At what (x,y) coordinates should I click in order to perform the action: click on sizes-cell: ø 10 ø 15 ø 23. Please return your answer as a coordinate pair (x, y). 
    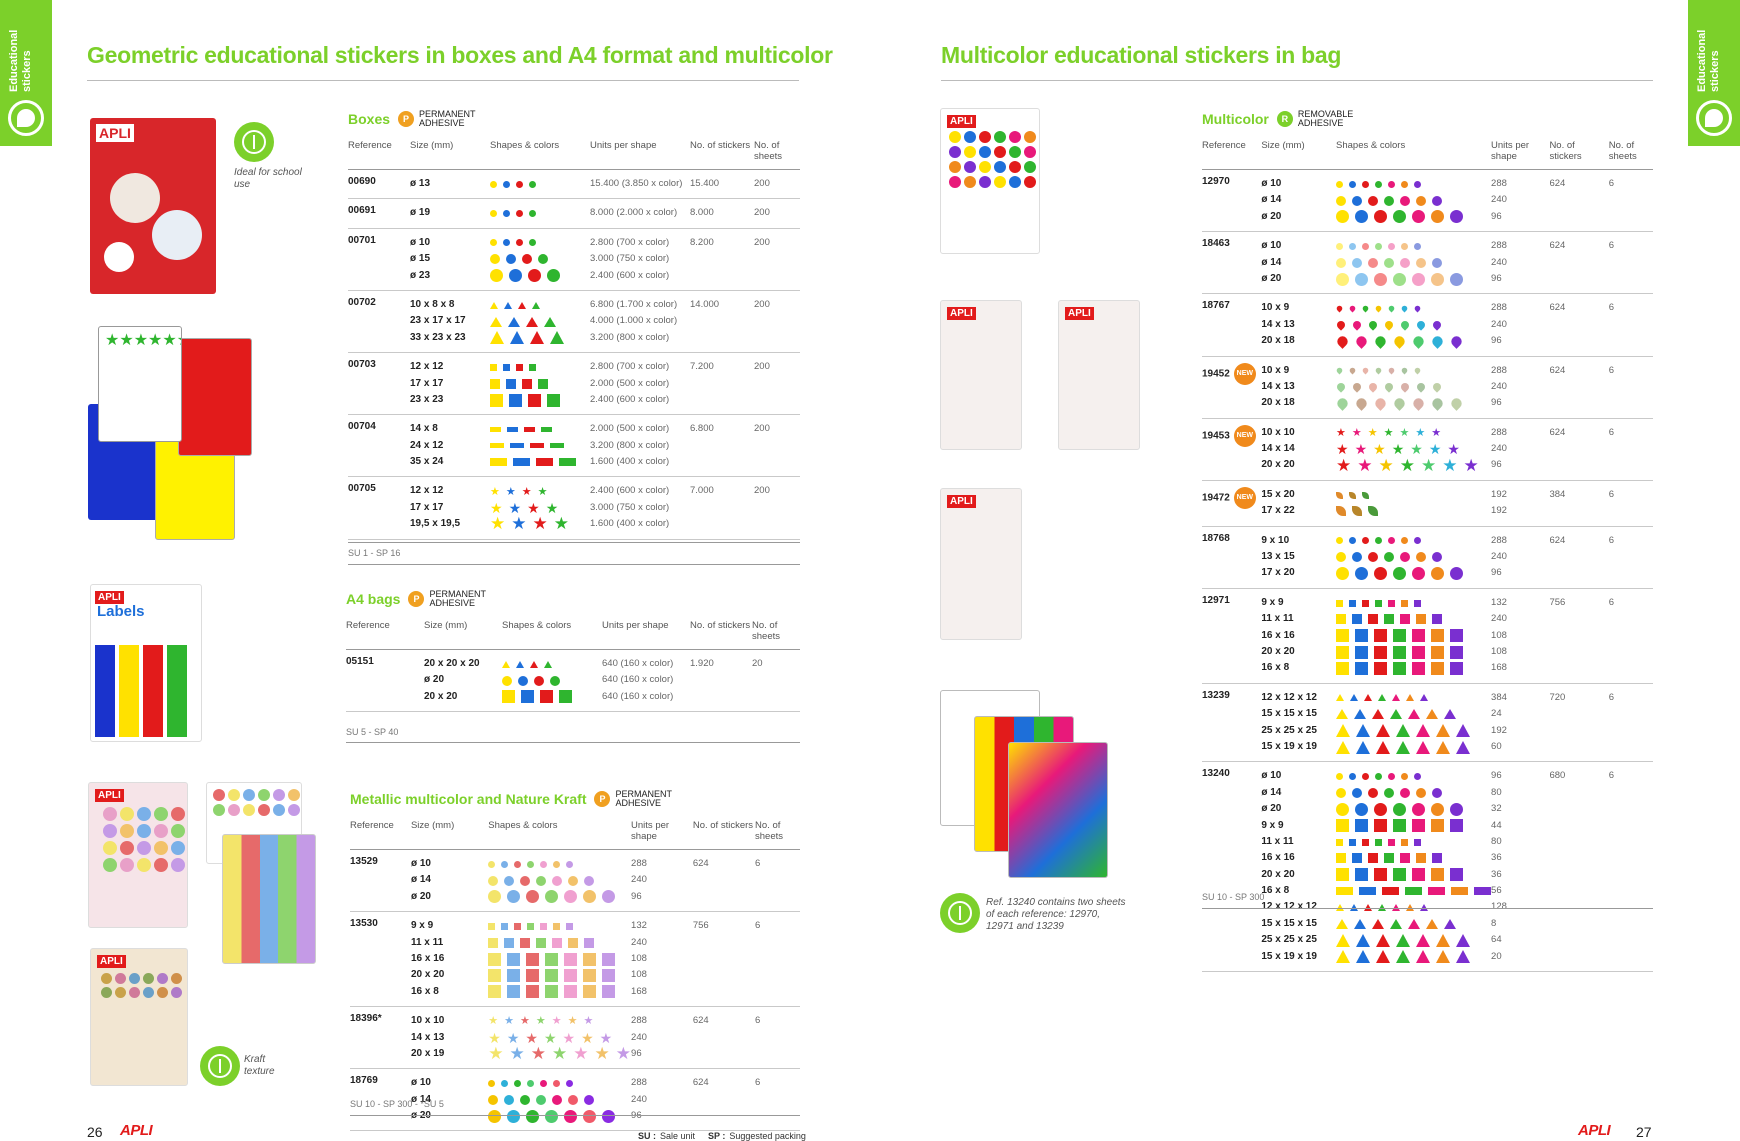
    Looking at the image, I should click on (450, 259).